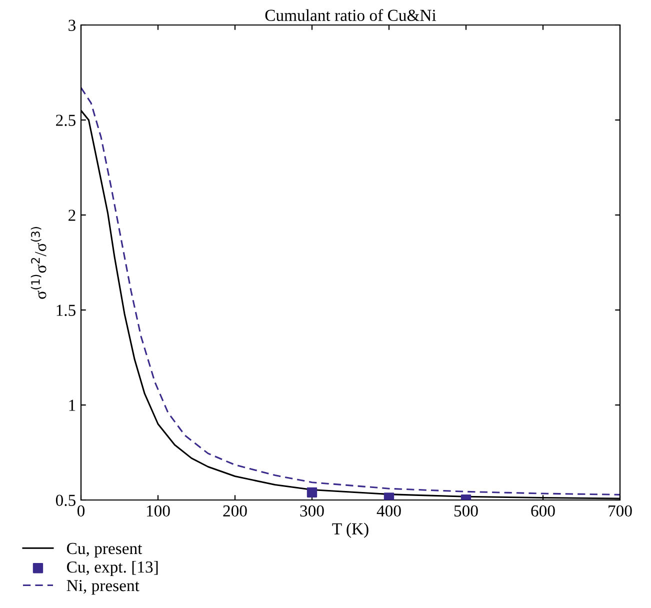  I want to click on x-tick-label: 400, so click(388, 511).